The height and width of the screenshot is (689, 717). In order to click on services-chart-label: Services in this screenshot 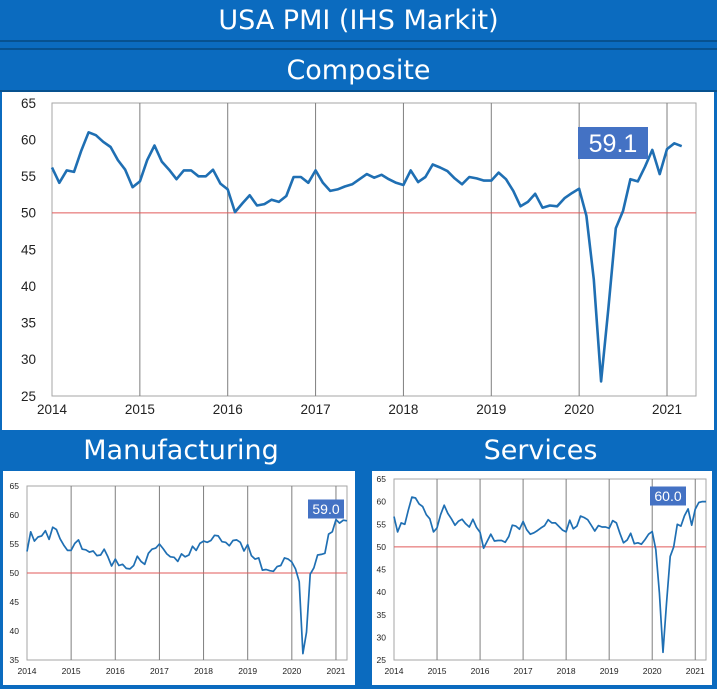, I will do `click(540, 450)`.